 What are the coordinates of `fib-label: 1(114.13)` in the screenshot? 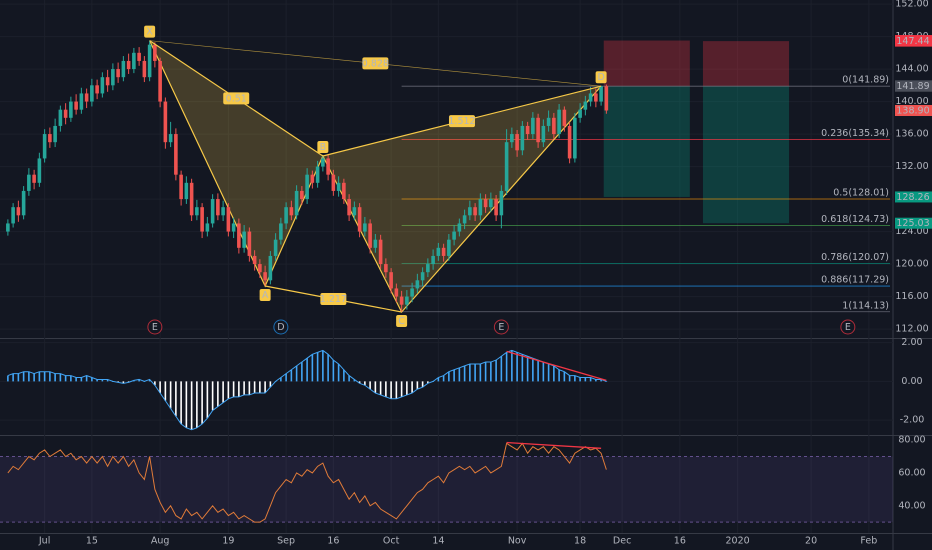 It's located at (865, 305).